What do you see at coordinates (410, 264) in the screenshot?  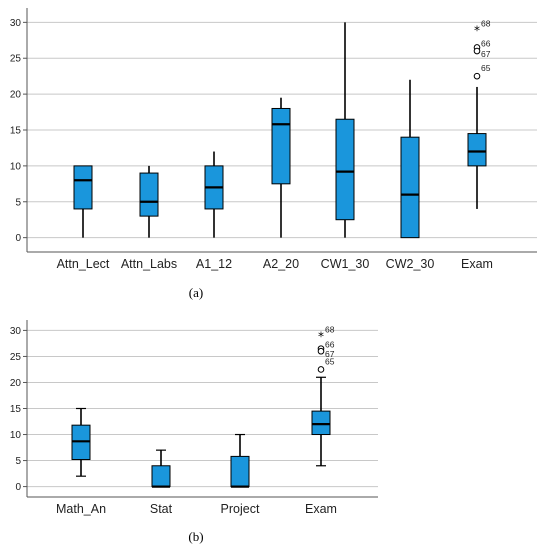 I see `x-category-label: CW2_30` at bounding box center [410, 264].